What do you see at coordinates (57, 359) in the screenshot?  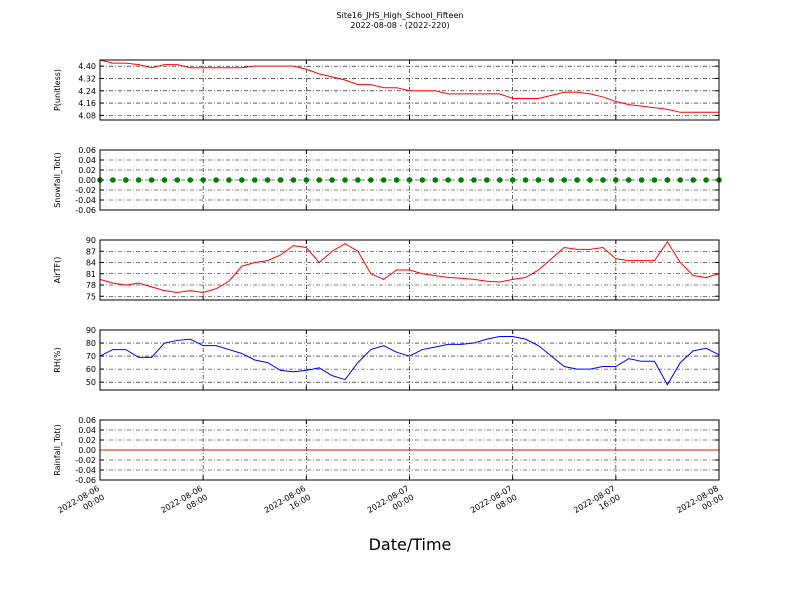 I see `y-axis-label: RH(%)` at bounding box center [57, 359].